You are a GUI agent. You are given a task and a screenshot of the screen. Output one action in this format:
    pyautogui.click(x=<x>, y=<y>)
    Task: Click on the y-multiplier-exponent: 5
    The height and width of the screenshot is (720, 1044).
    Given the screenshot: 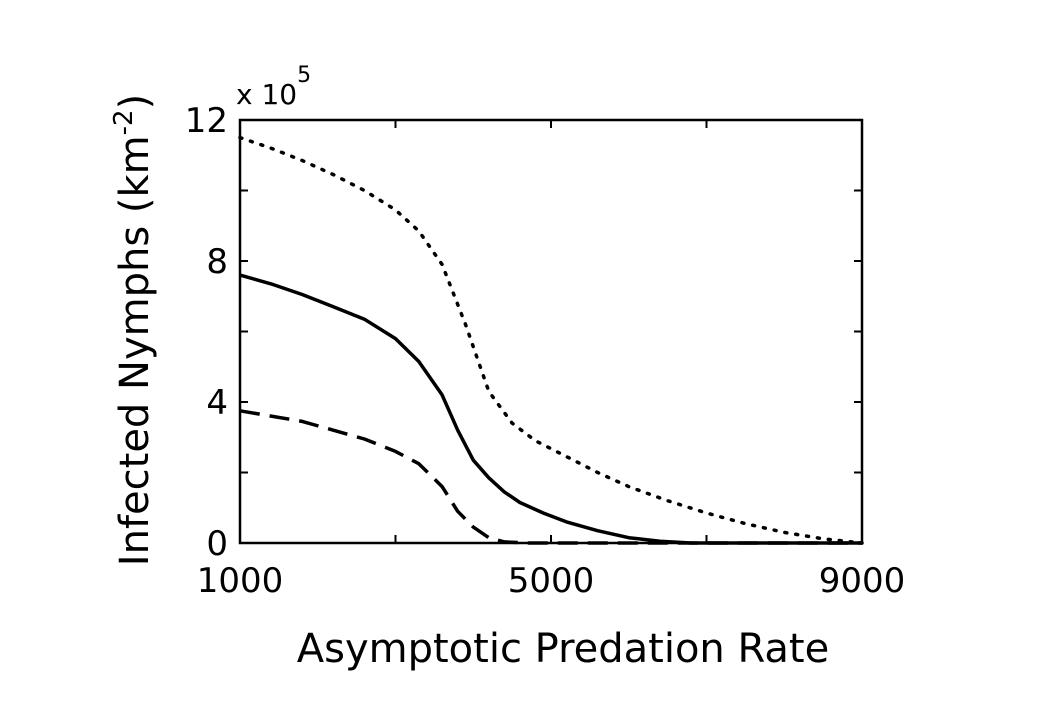 What is the action you would take?
    pyautogui.click(x=304, y=75)
    